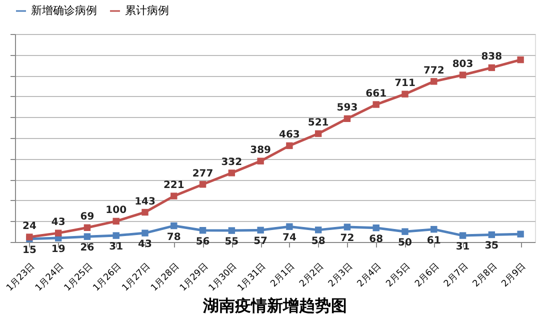 The height and width of the screenshot is (320, 540). I want to click on data-label: 57, so click(261, 242).